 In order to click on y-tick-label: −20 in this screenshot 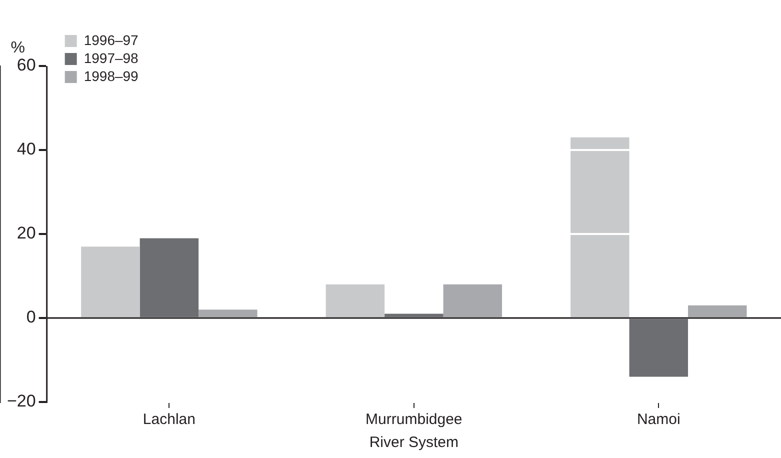, I will do `click(21, 401)`.